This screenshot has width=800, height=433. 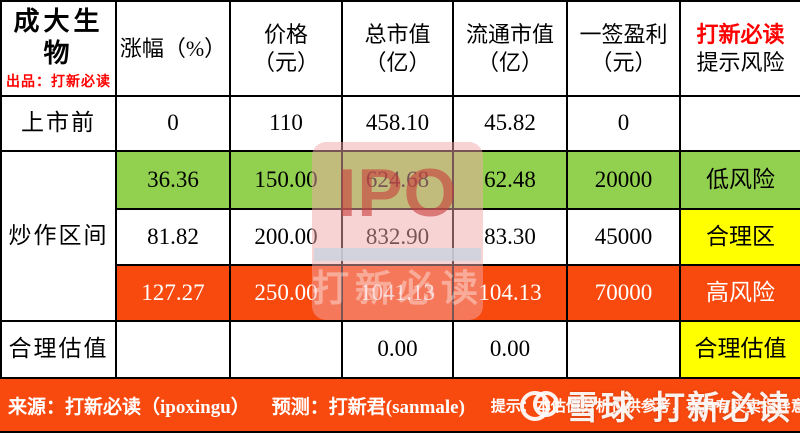 I want to click on row-label-fair-value: 合理估值, so click(x=58, y=349).